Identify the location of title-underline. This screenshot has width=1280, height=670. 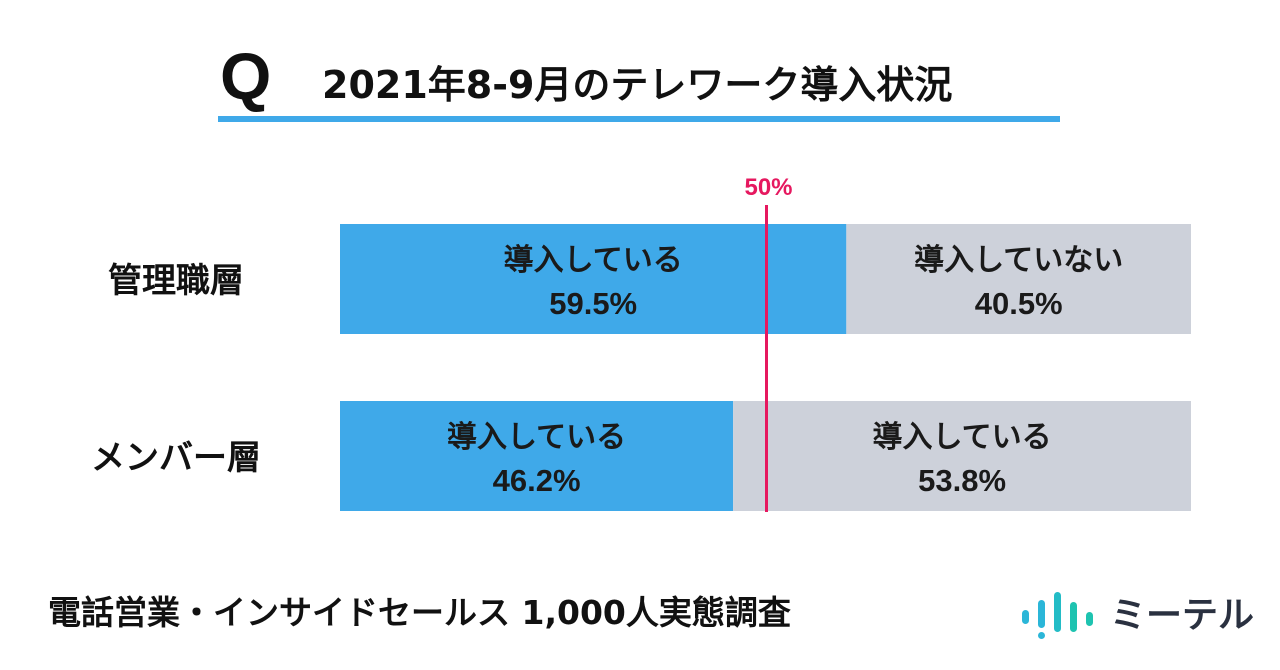
(639, 119).